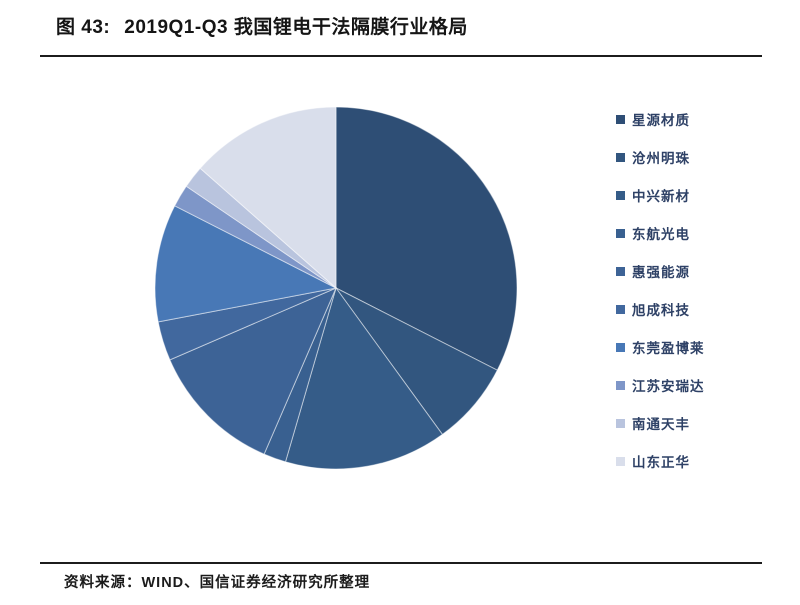 Image resolution: width=800 pixels, height=605 pixels. Describe the element at coordinates (668, 386) in the screenshot. I see `legend-label: 江苏安瑞达` at that location.